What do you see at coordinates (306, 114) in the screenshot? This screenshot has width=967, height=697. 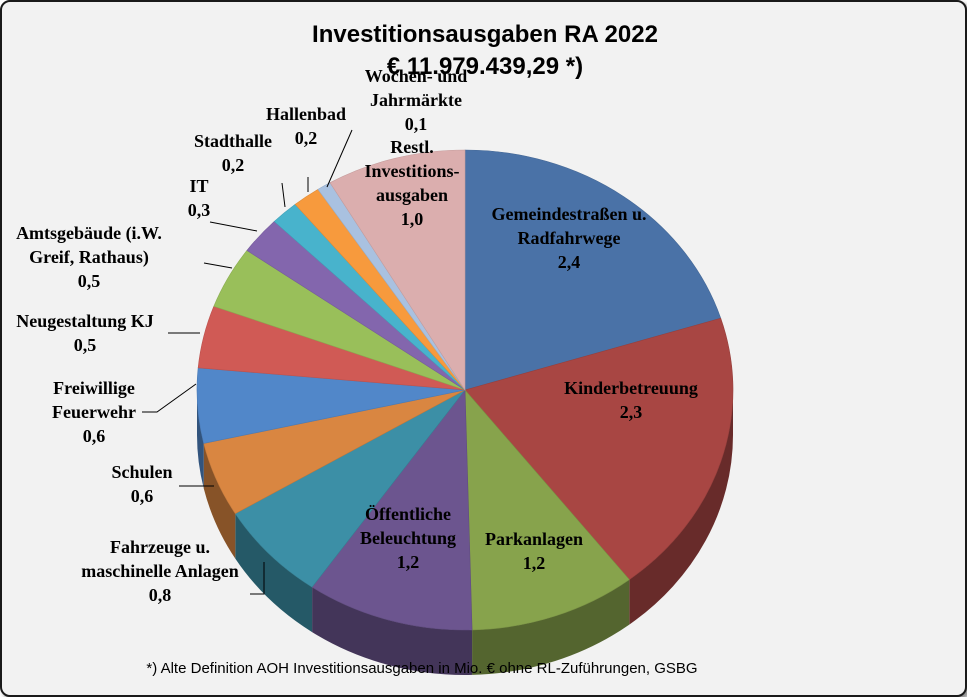 I see `slice-name-11: Hallenbad` at bounding box center [306, 114].